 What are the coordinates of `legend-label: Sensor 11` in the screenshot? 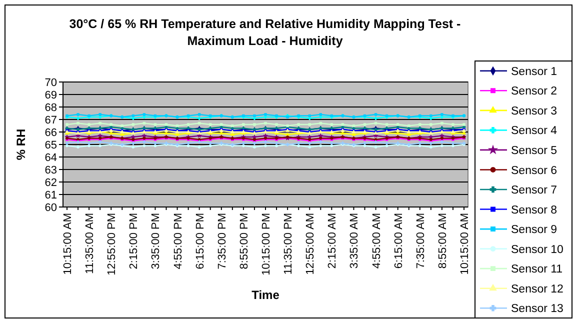 It's located at (537, 270).